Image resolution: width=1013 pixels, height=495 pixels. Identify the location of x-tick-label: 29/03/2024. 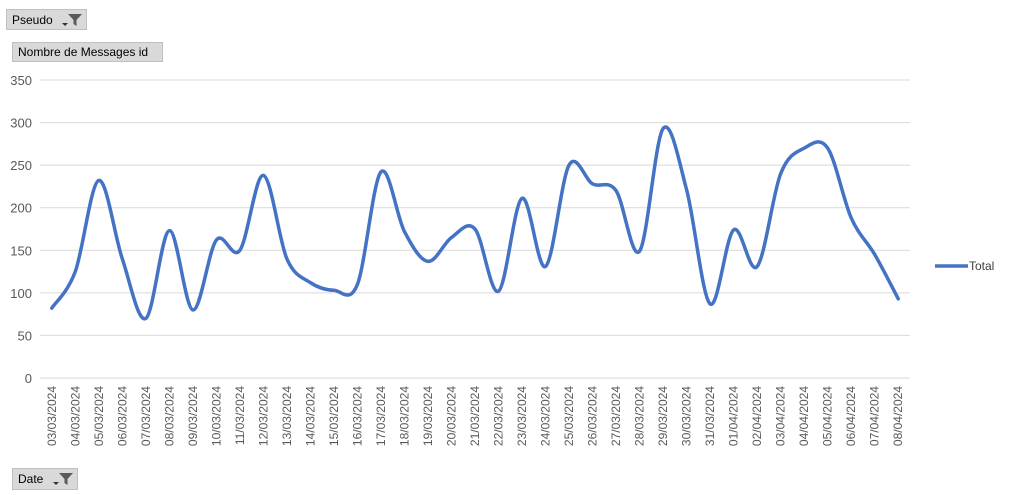
(663, 416).